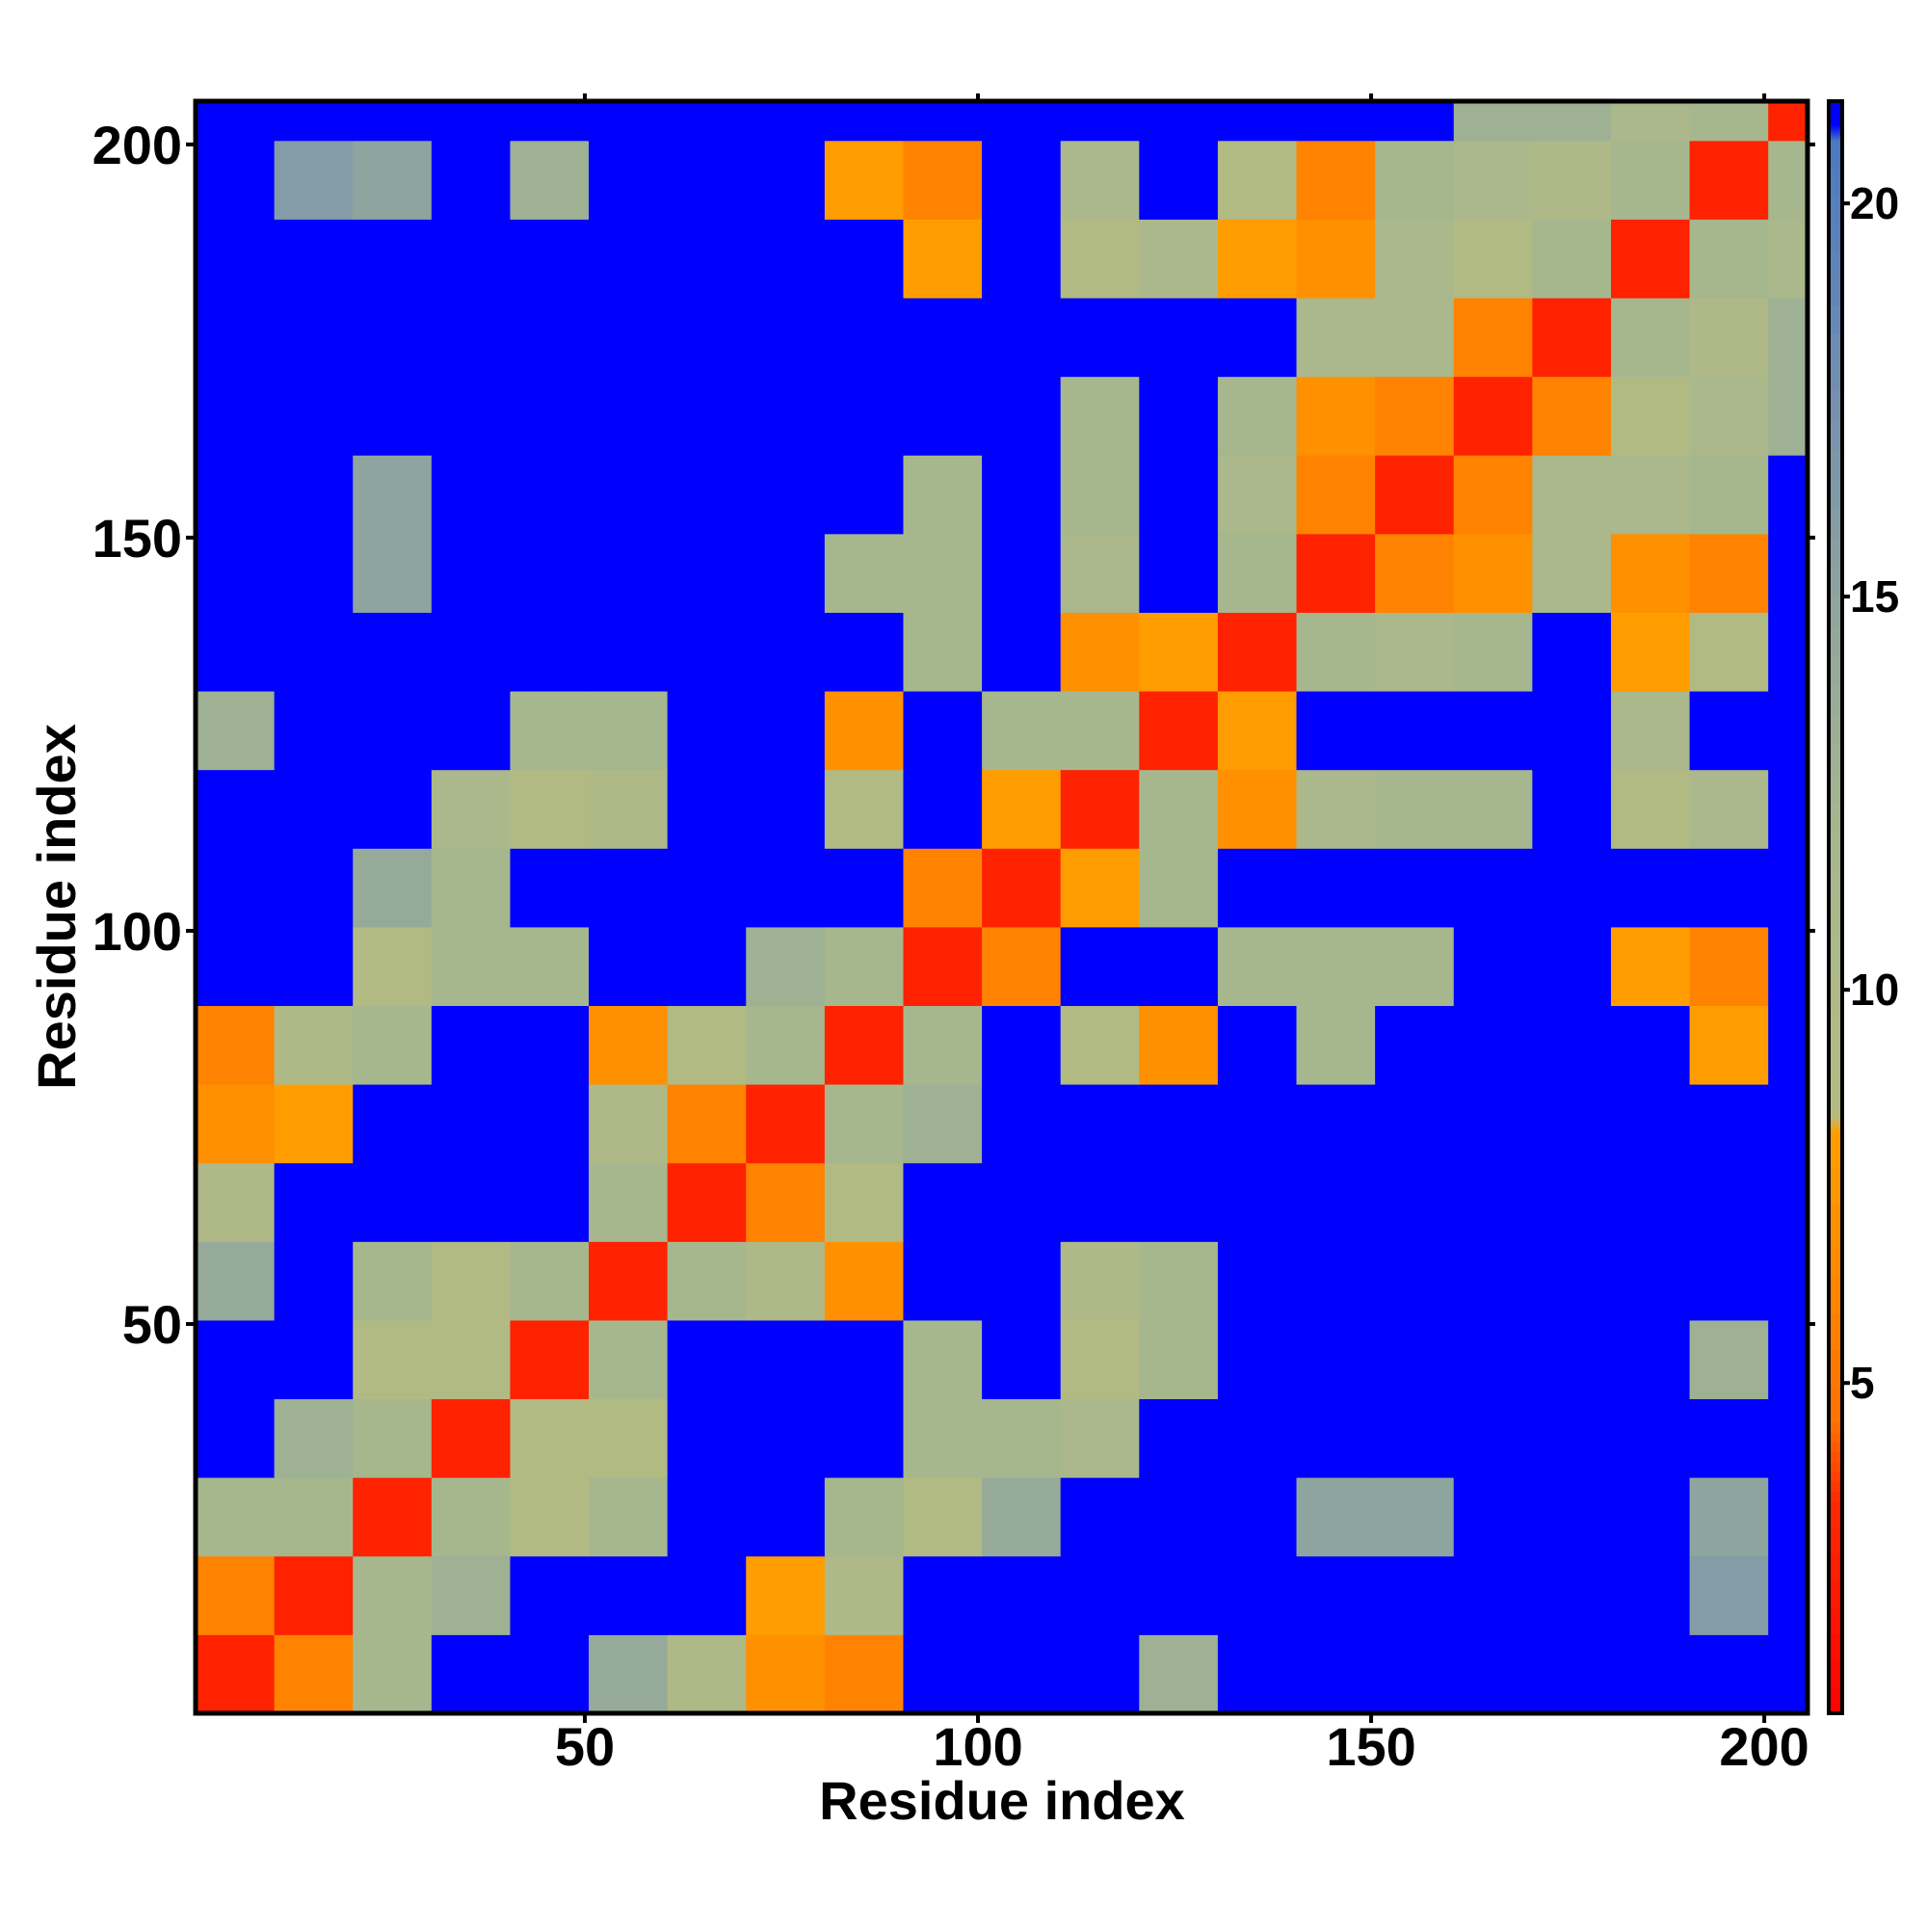  What do you see at coordinates (977, 1746) in the screenshot?
I see `x-tick-label: 100` at bounding box center [977, 1746].